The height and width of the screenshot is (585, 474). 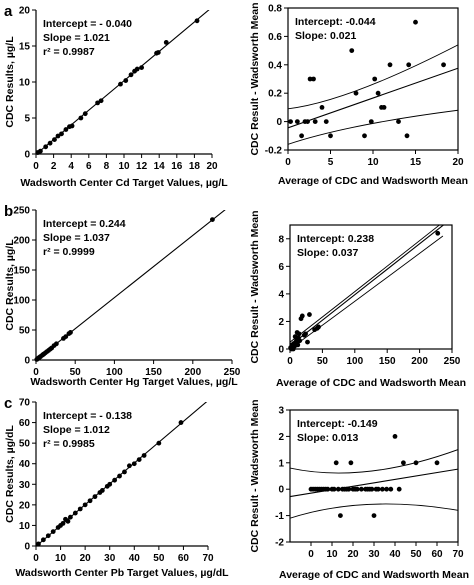 I want to click on y-tick-label: 10, so click(x=25, y=526).